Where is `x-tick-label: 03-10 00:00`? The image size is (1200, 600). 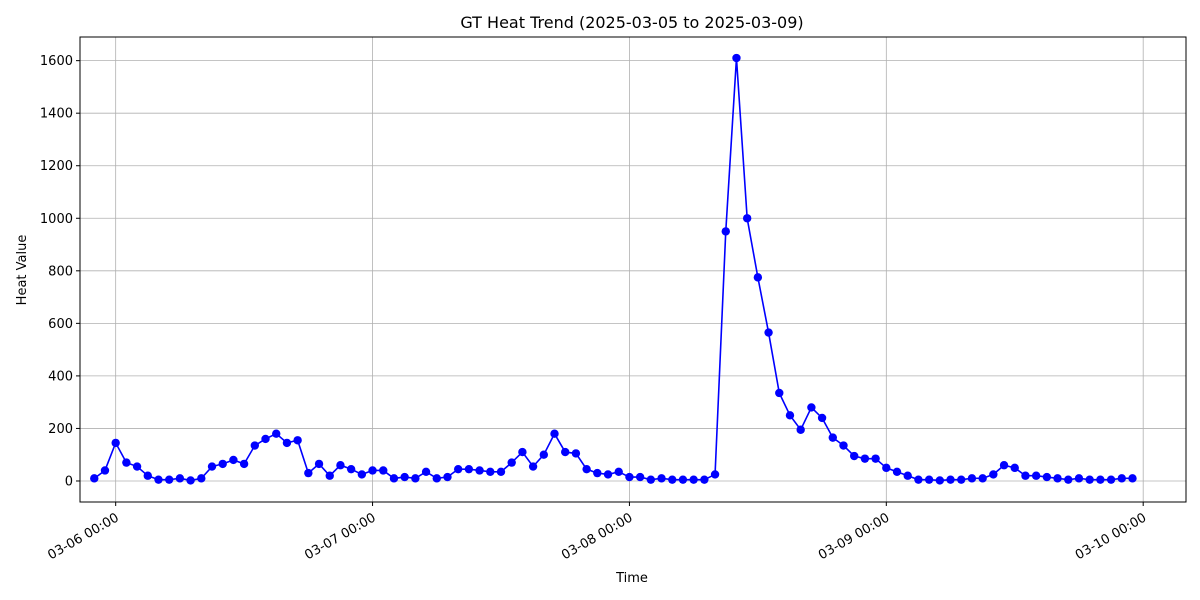
x-tick-label: 03-10 00:00 is located at coordinates (1111, 536).